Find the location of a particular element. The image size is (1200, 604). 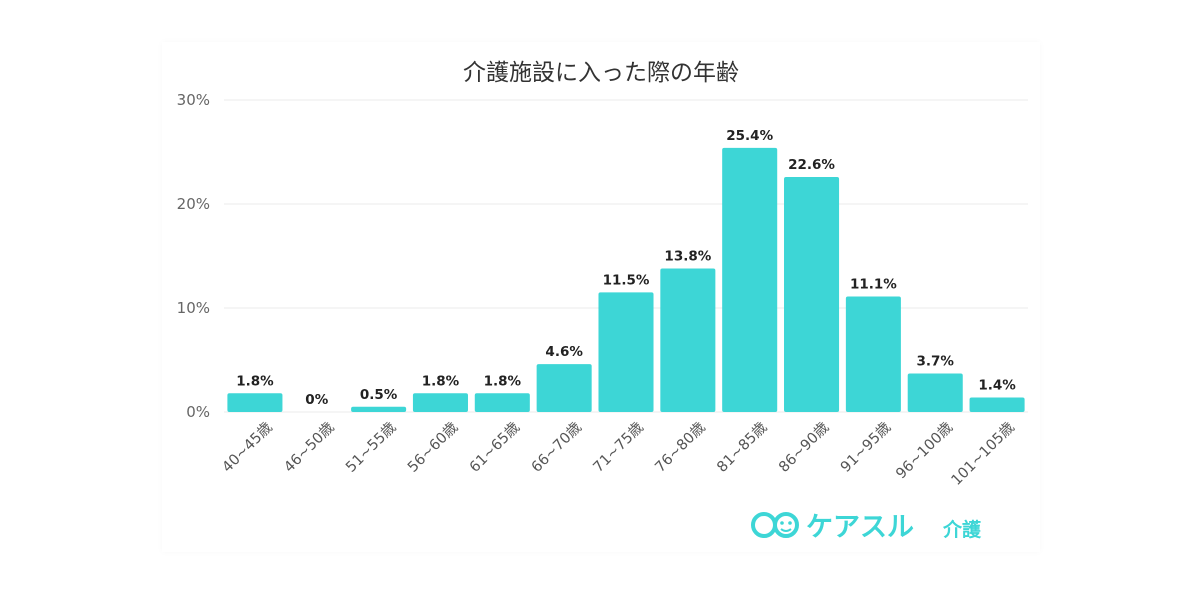

data-label: 0% is located at coordinates (316, 400).